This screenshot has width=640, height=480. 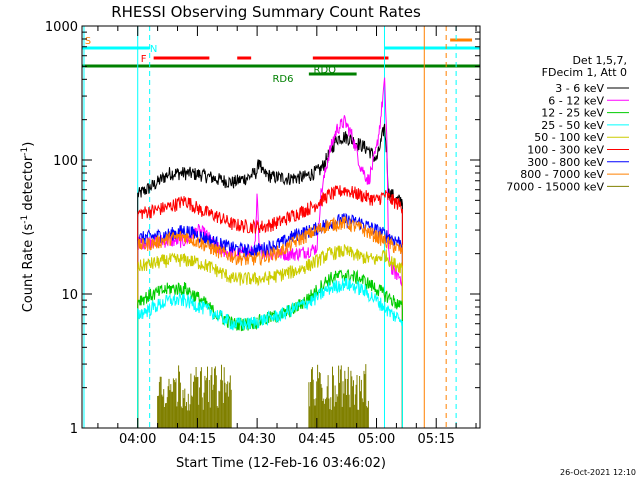 I want to click on y-axis-label-sup: -1, so click(x=25, y=219).